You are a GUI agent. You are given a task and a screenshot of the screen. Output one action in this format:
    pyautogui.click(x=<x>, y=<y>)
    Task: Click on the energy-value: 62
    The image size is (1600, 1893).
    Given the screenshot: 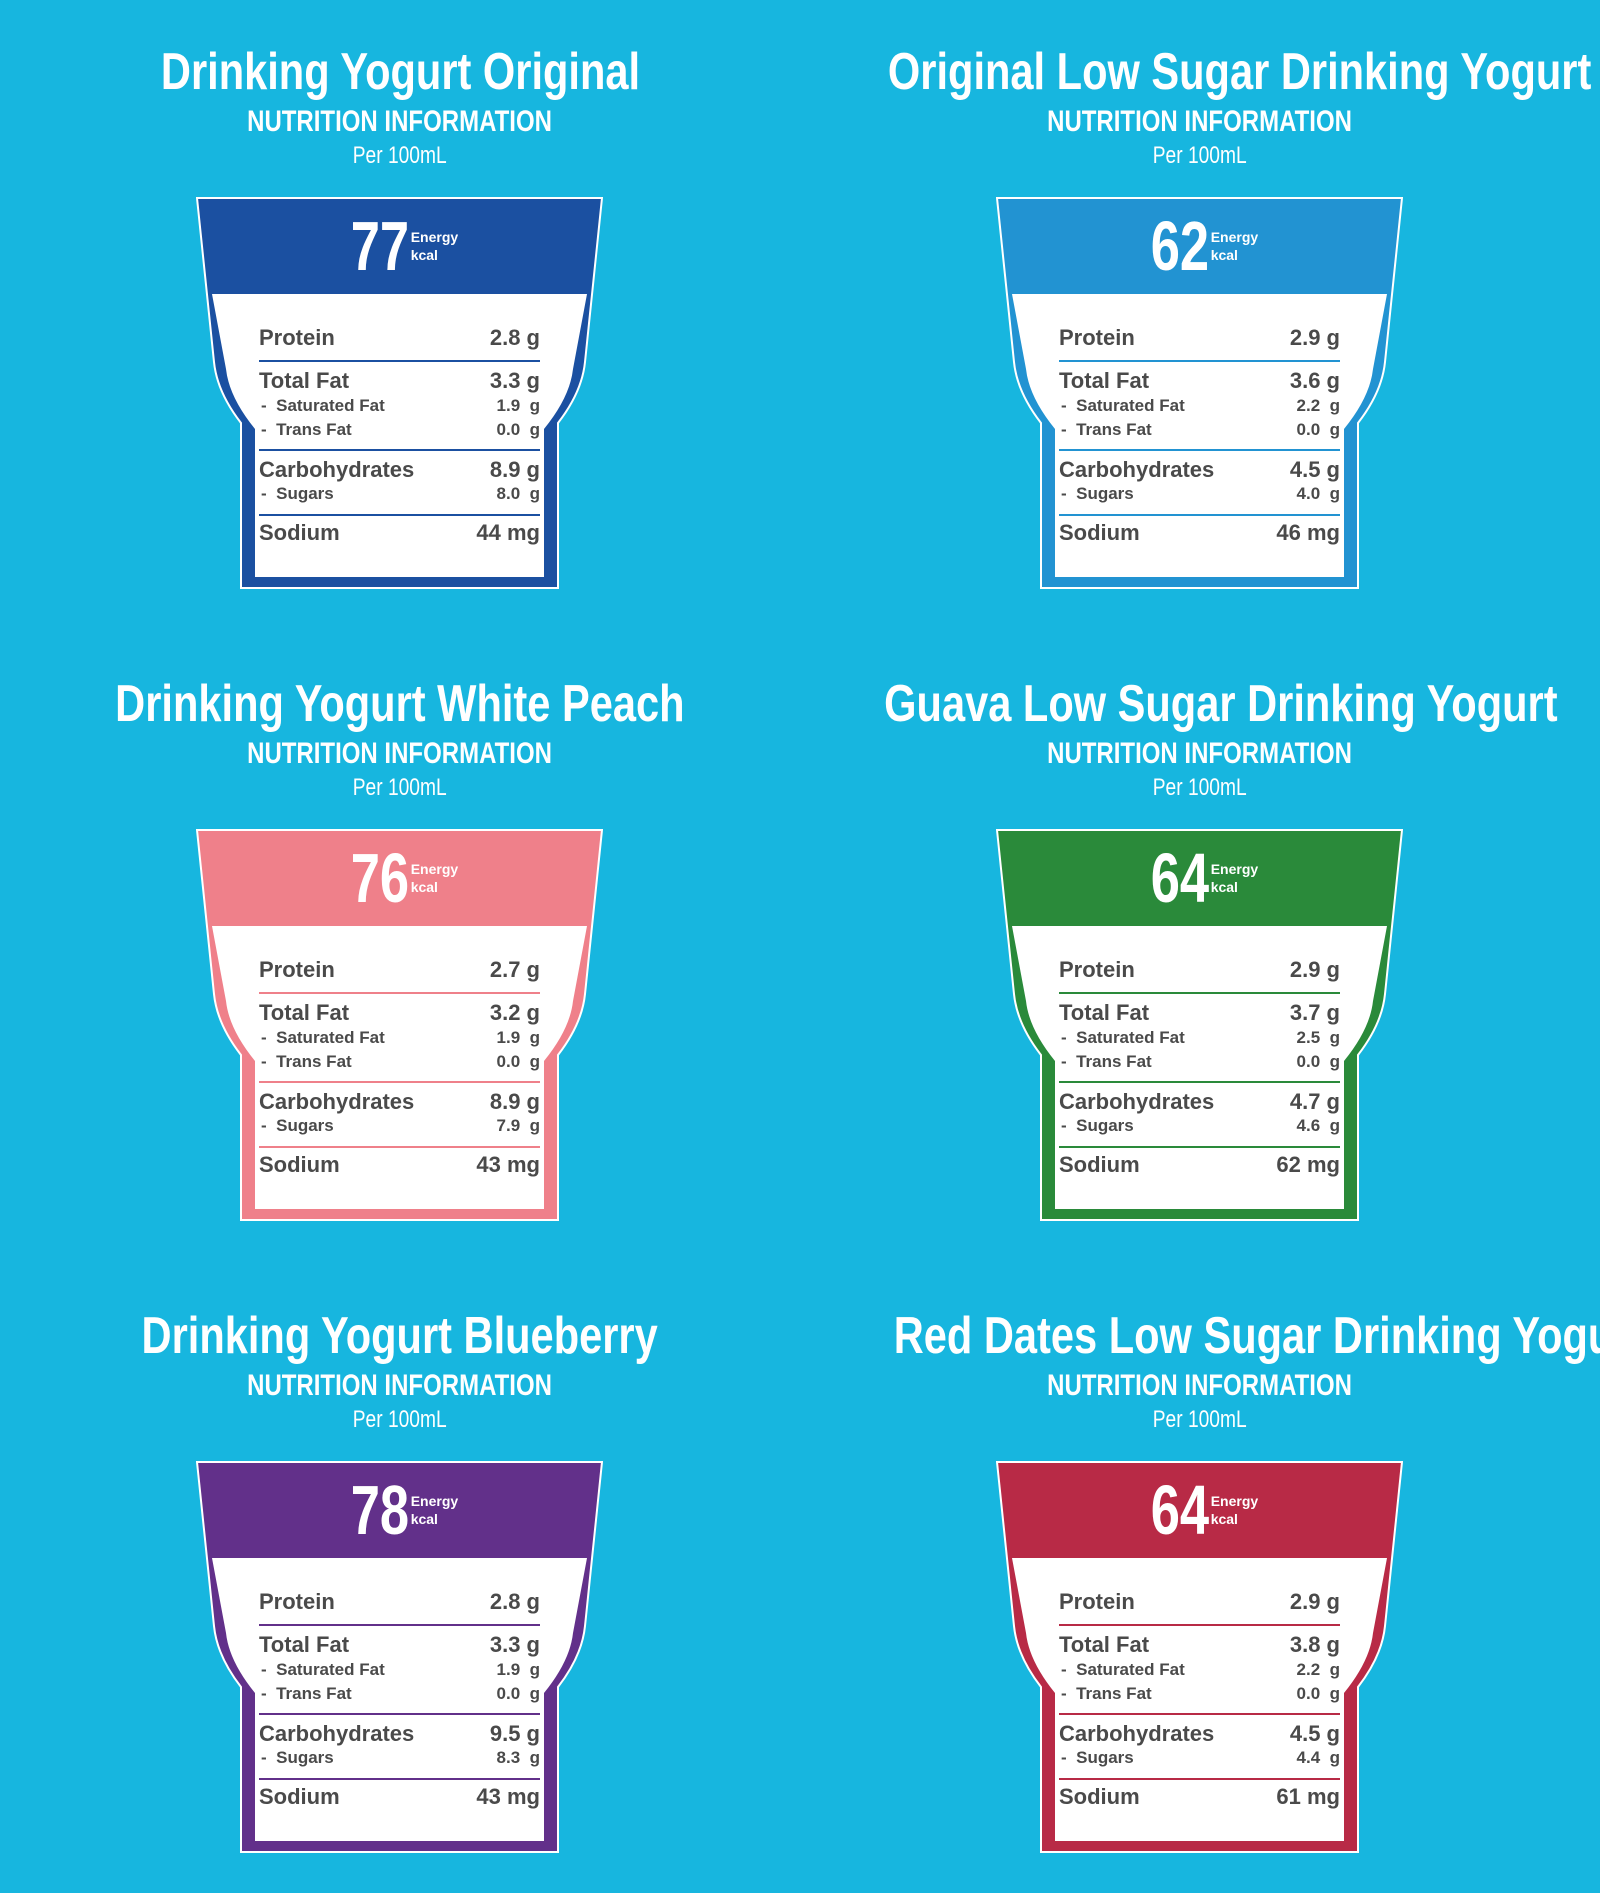 What is the action you would take?
    pyautogui.click(x=1179, y=246)
    